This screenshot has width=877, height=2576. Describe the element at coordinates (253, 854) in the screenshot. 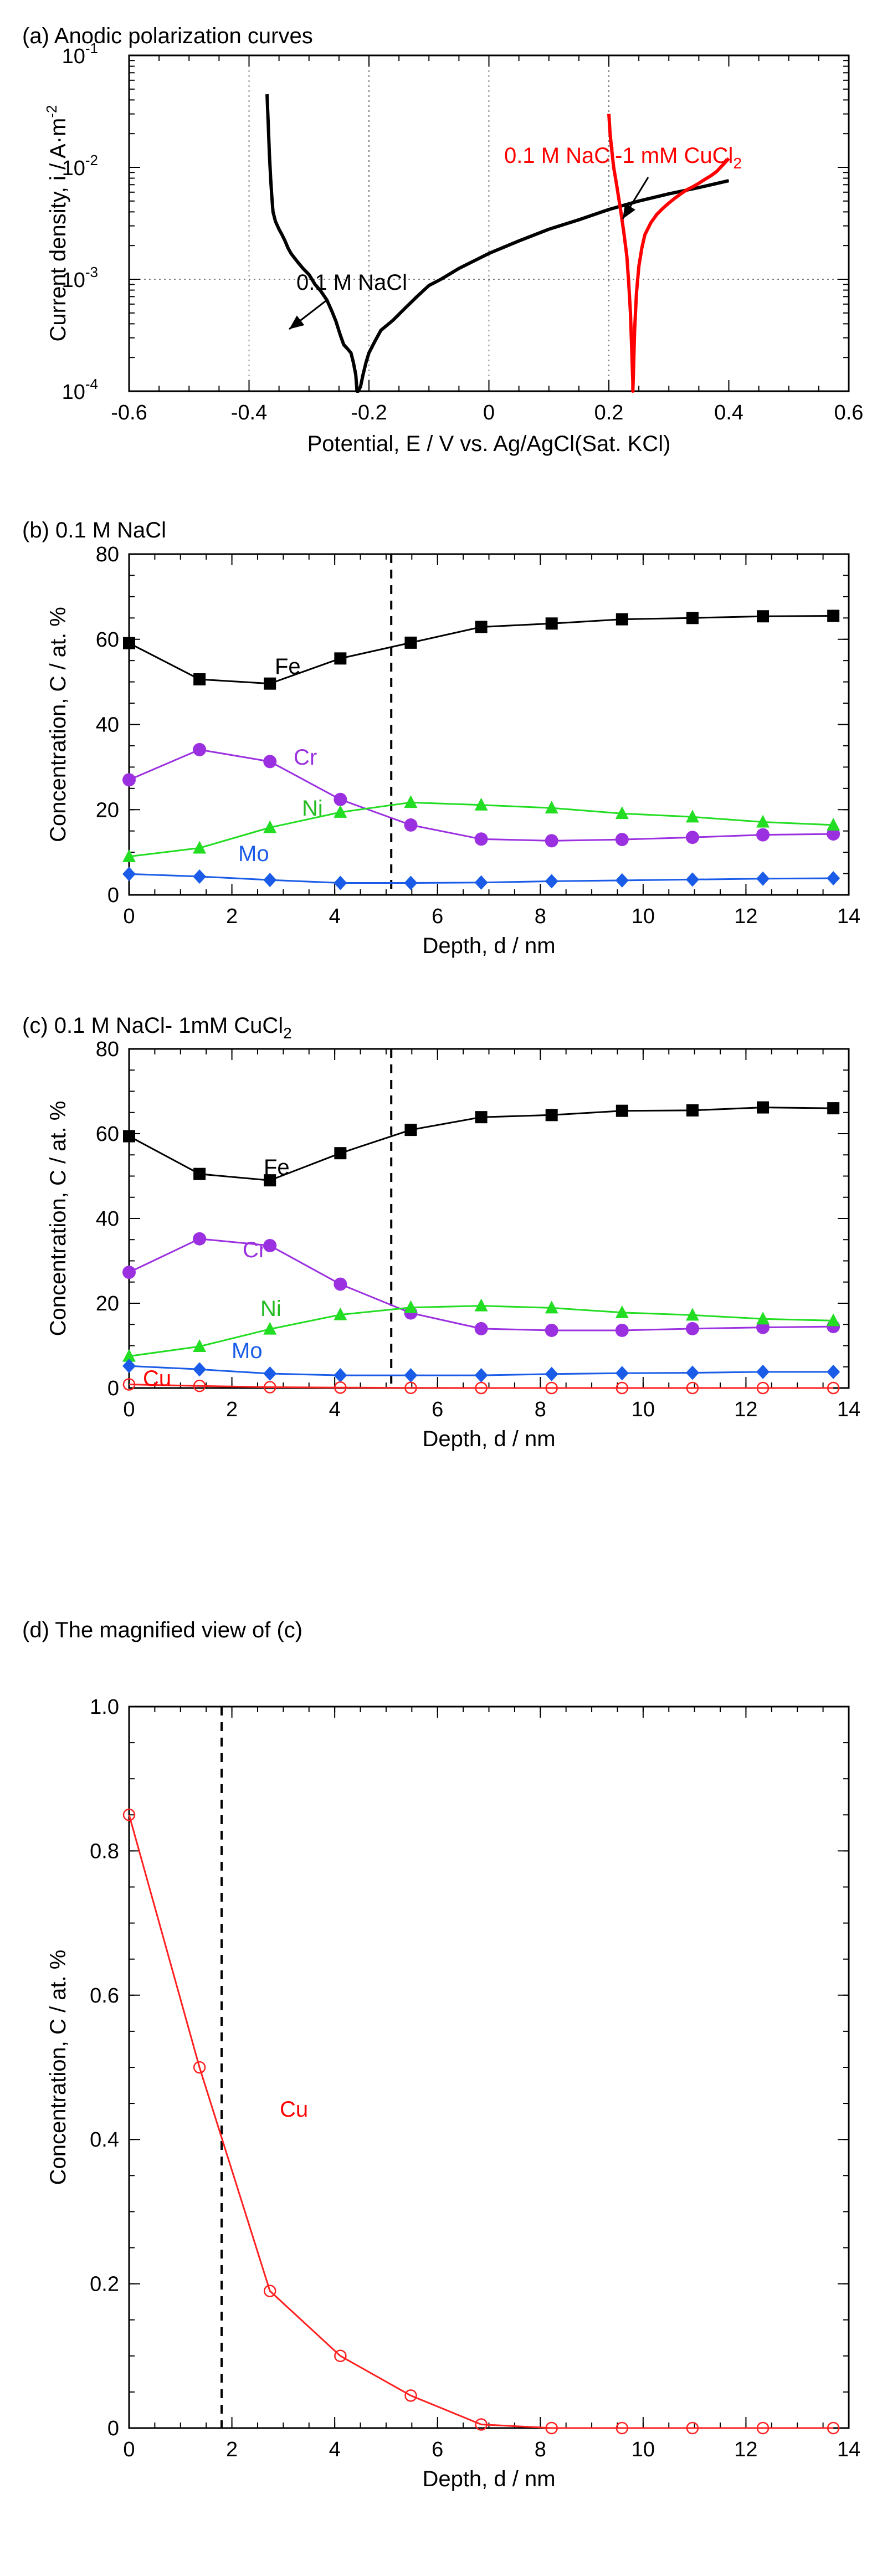

I see `panel-b-label-mo: Mo` at that location.